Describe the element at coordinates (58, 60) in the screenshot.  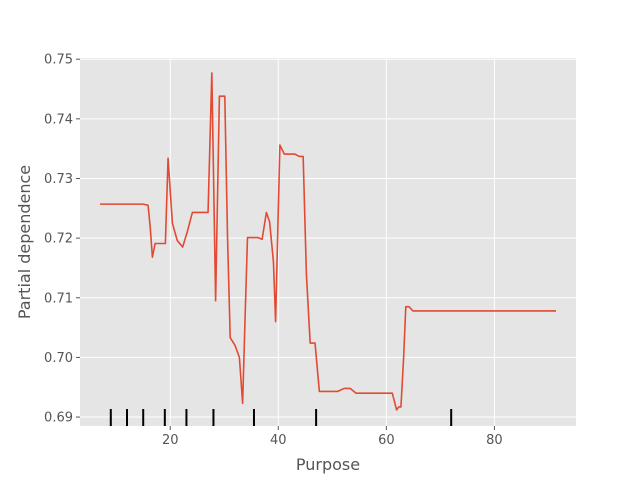
I see `y-tick-label: 0.75` at that location.